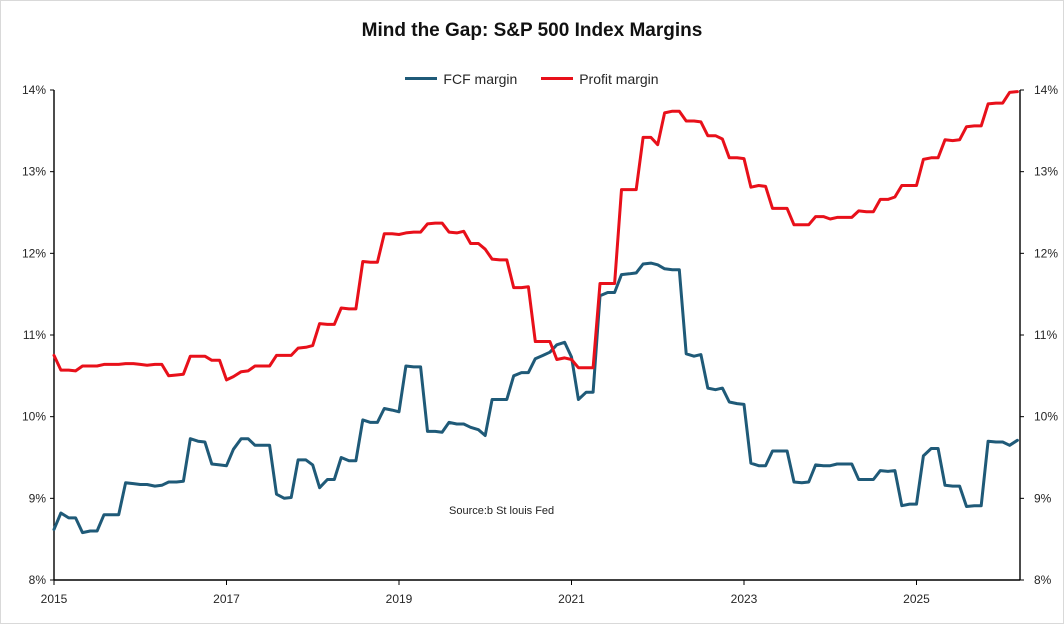 The height and width of the screenshot is (624, 1064). I want to click on y-tick-label-left: 12%, so click(34, 253).